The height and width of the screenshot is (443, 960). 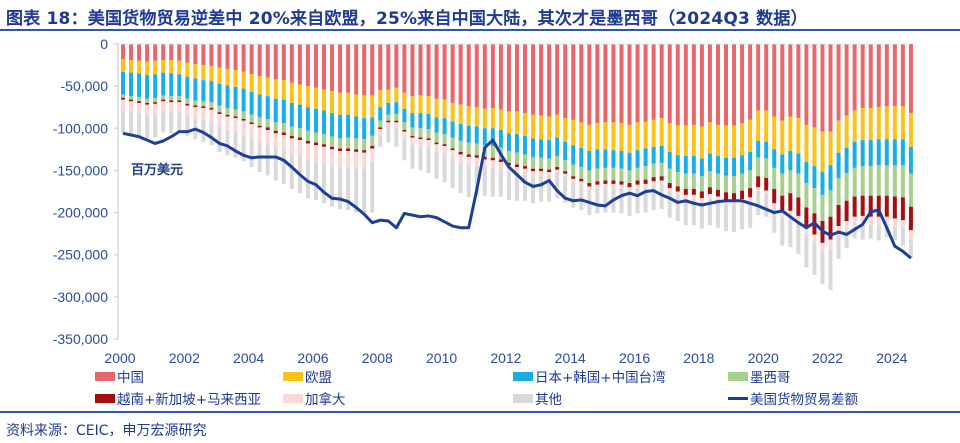 I want to click on y-tick-label: -200,000, so click(x=80, y=213).